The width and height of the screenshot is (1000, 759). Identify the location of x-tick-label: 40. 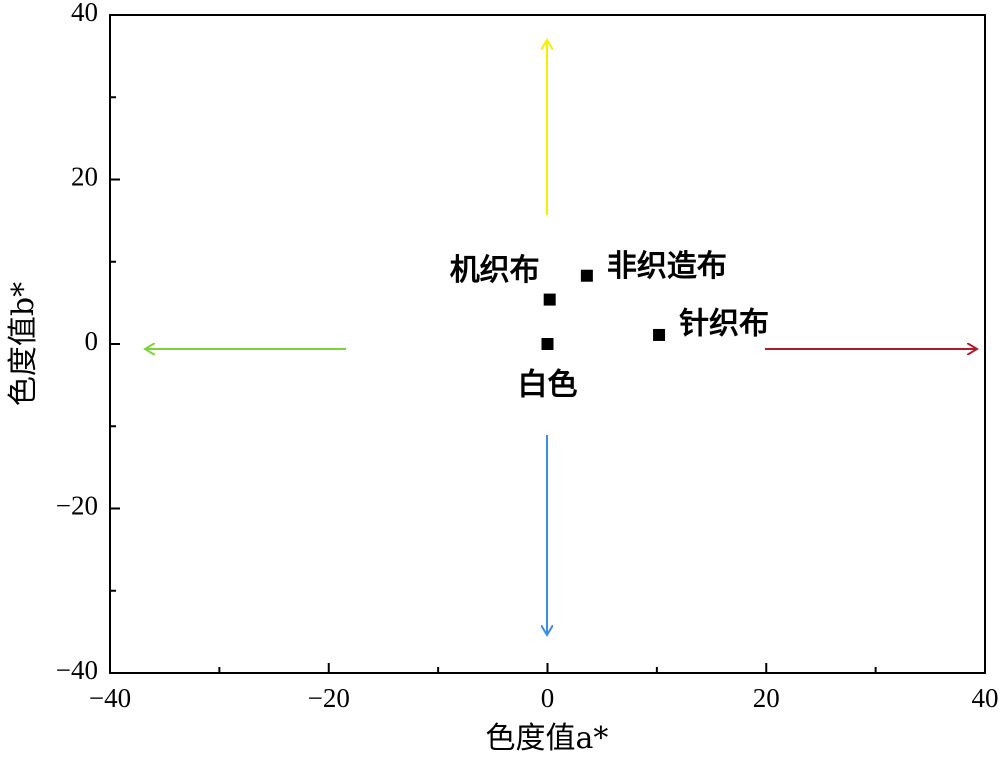
(985, 698).